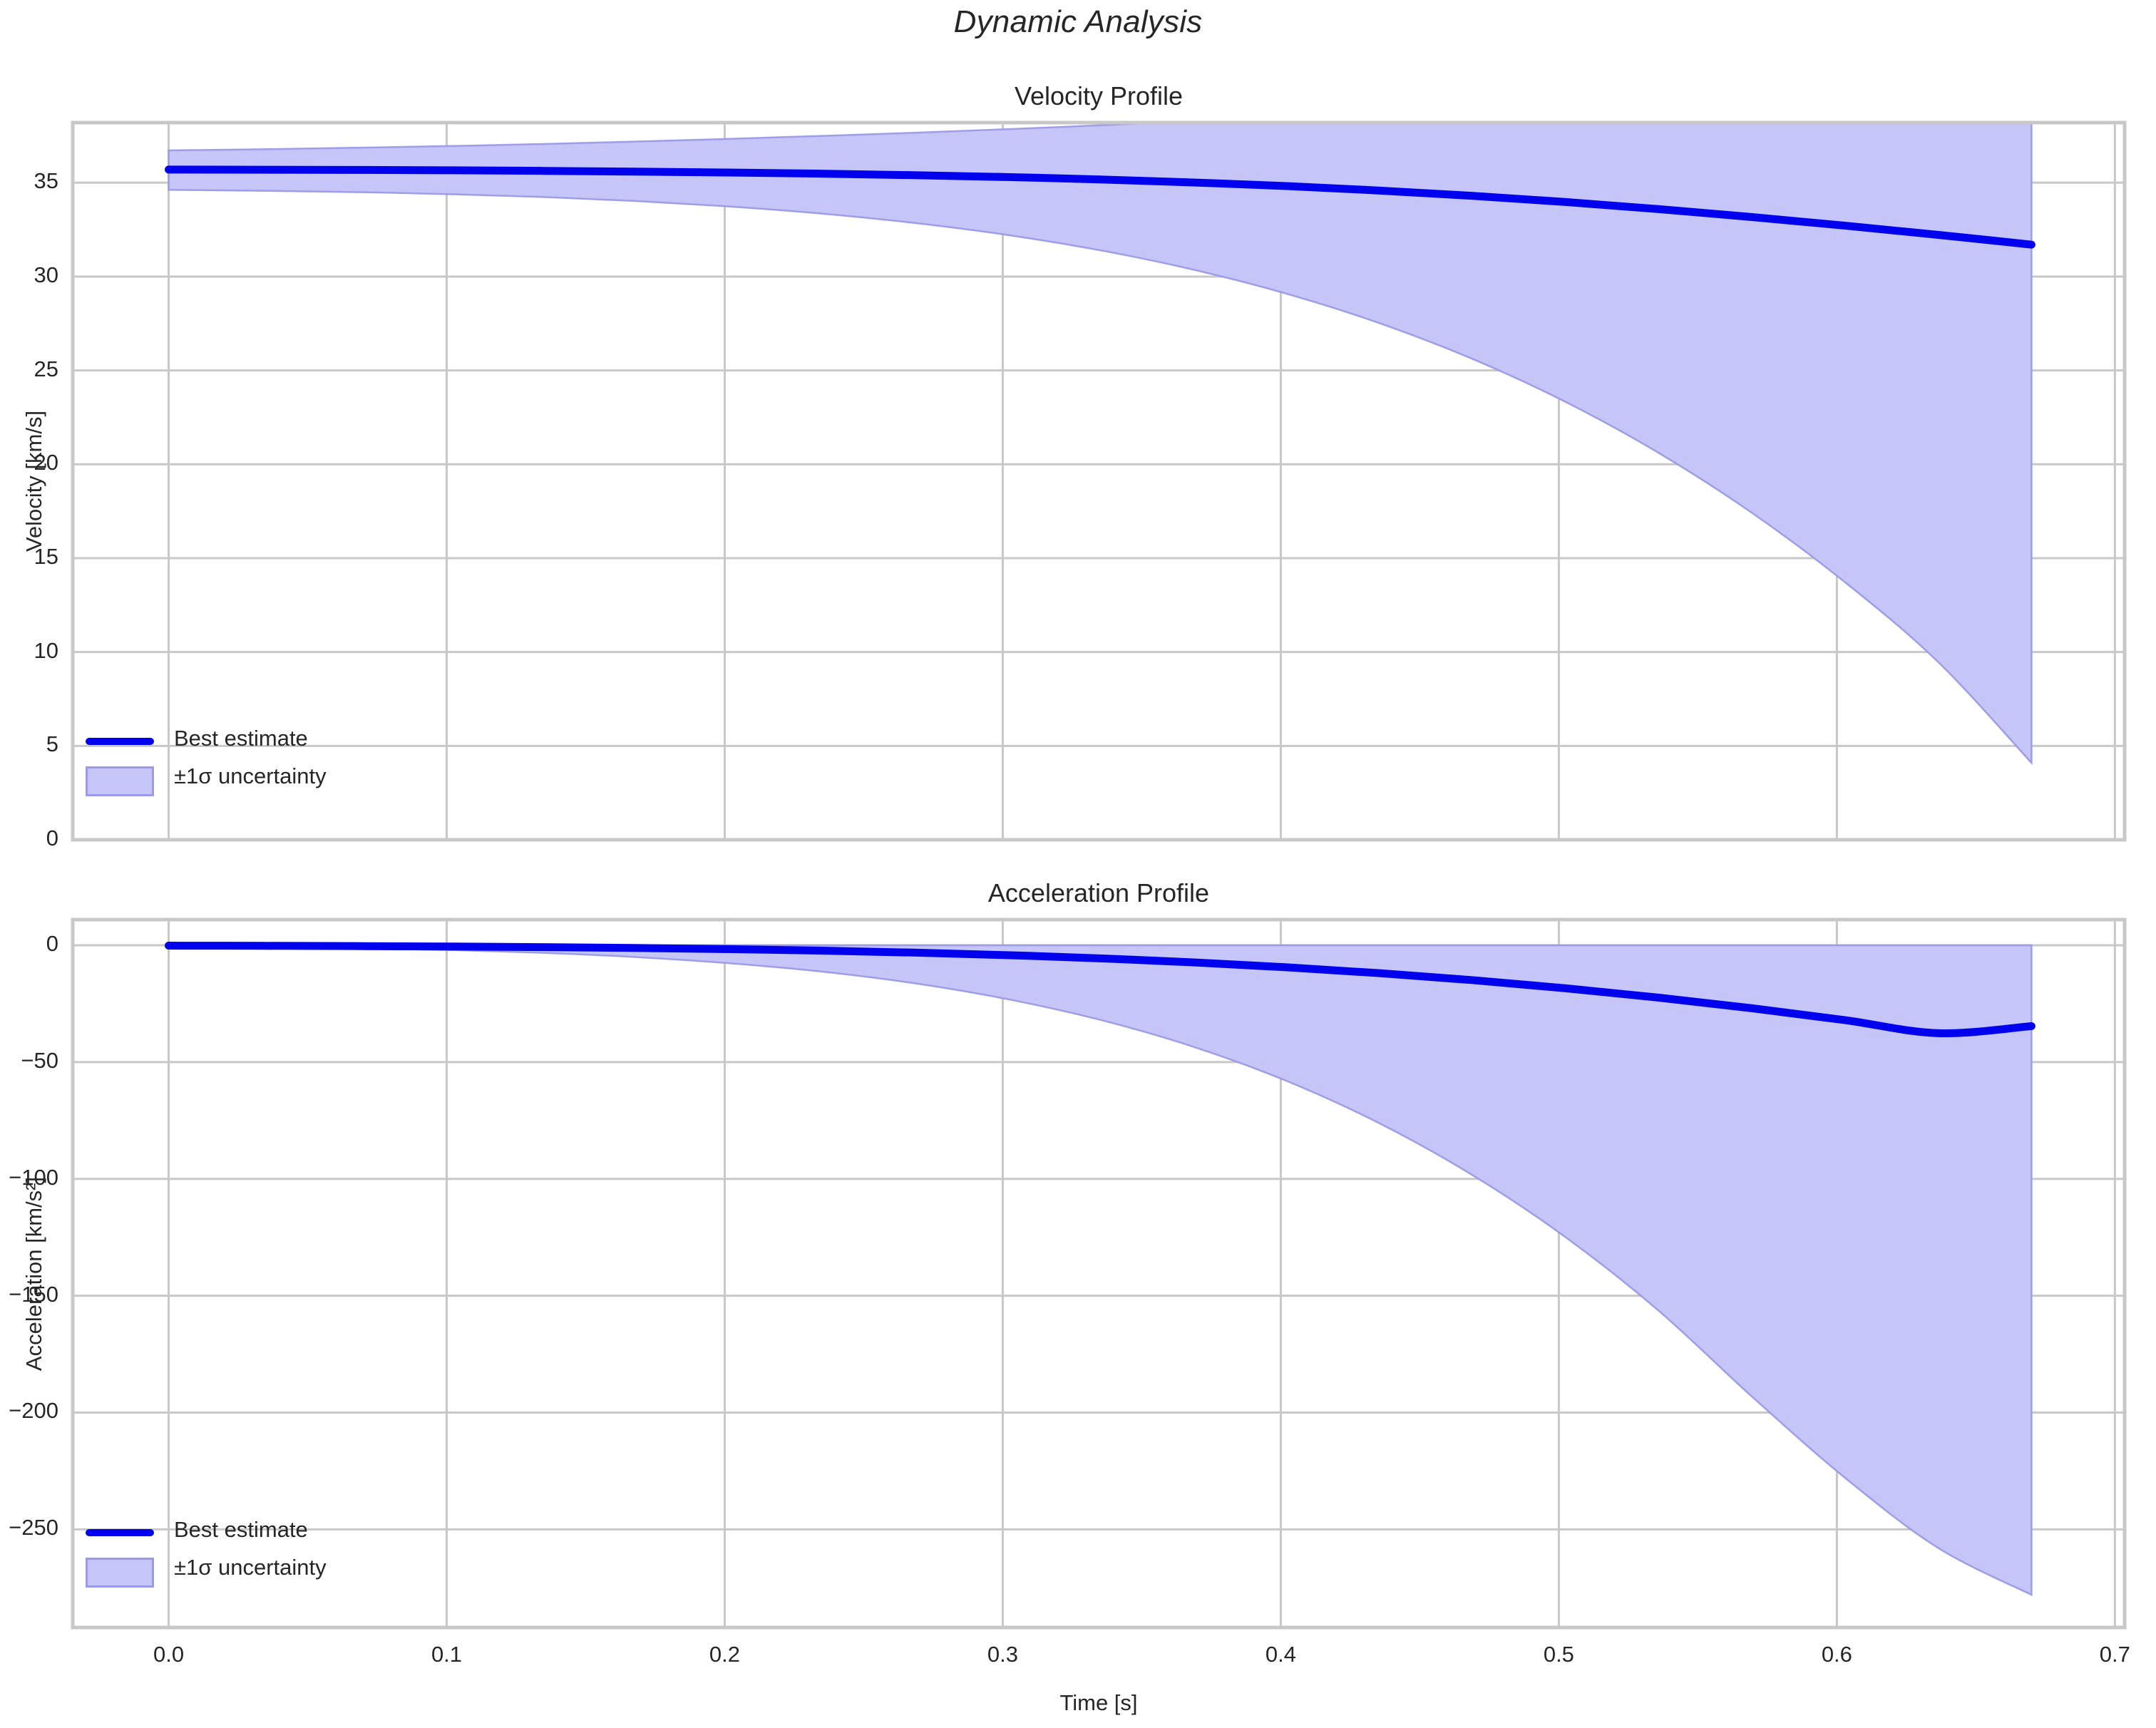 The height and width of the screenshot is (1728, 2156). Describe the element at coordinates (1099, 95) in the screenshot. I see `axes-title-velocity: Velocity Profile` at that location.